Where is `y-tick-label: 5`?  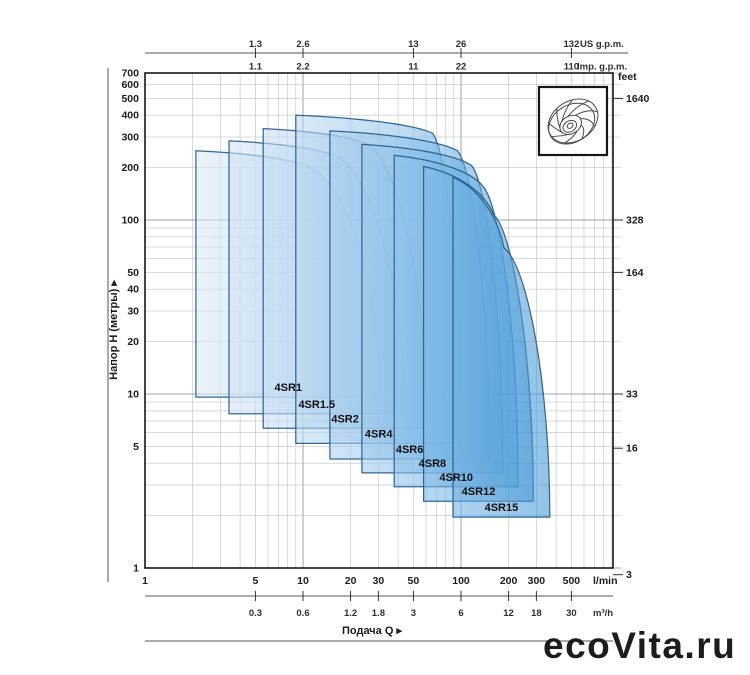
y-tick-label: 5 is located at coordinates (136, 447).